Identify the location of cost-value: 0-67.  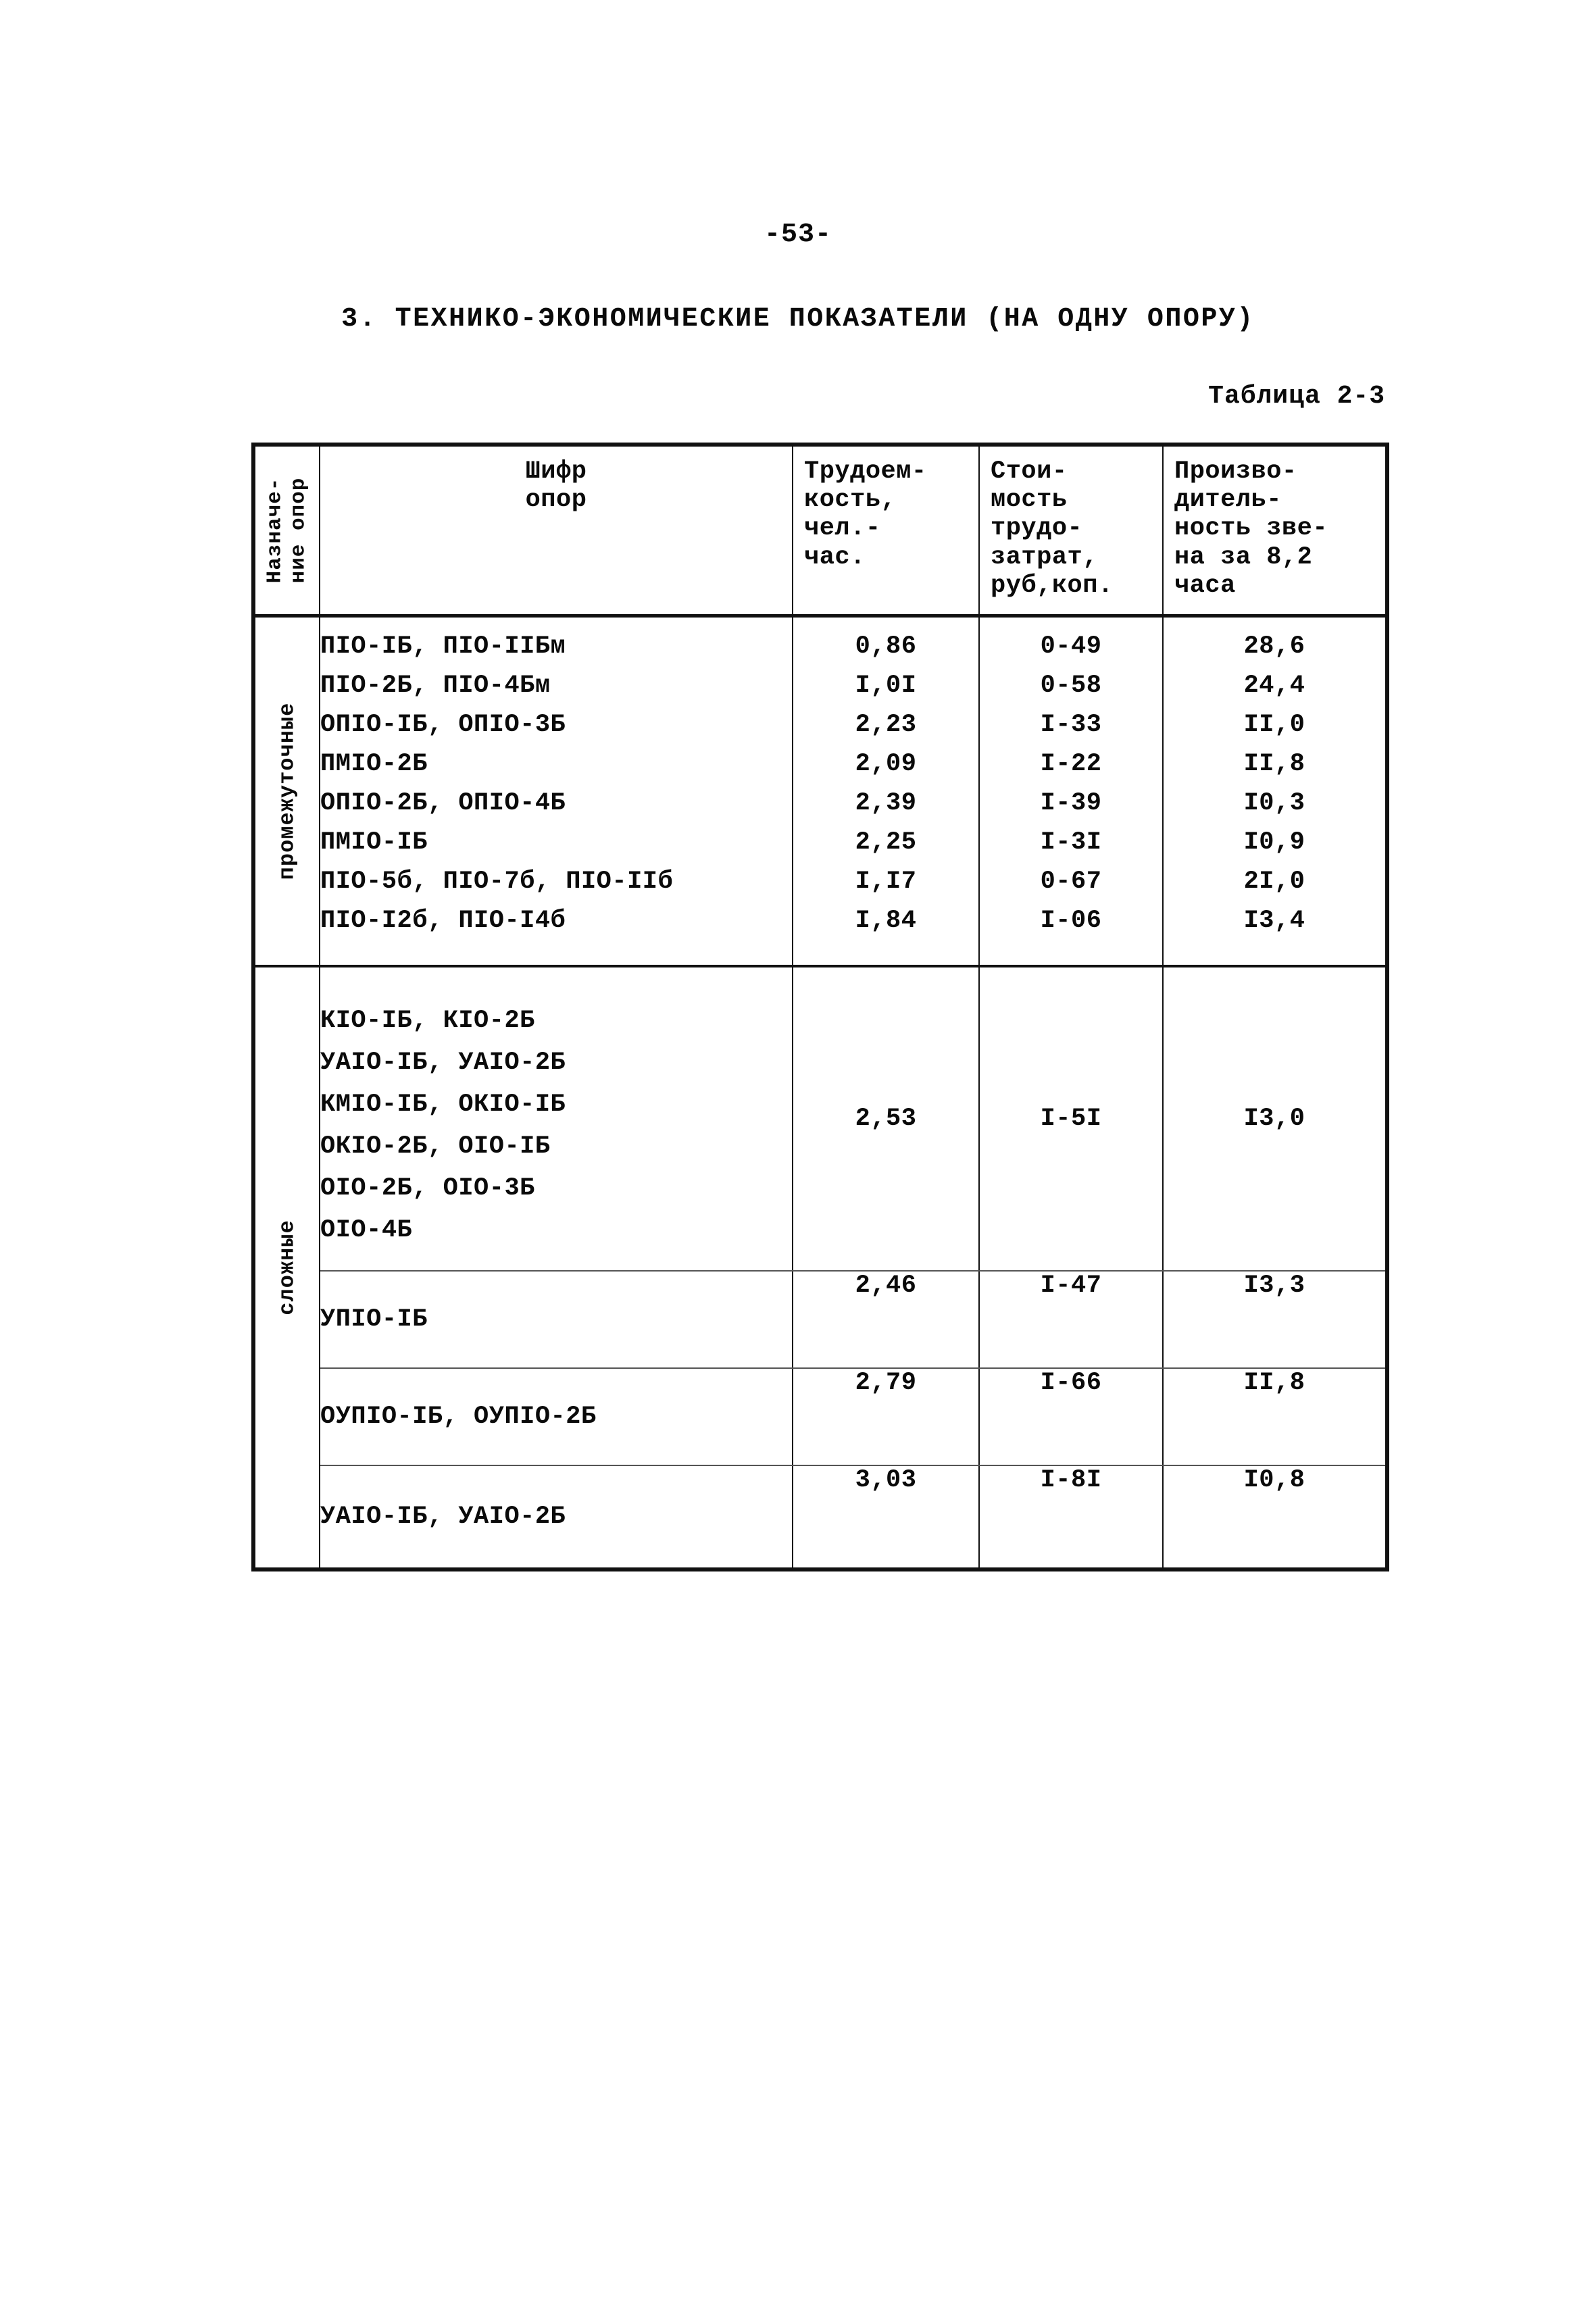
(1071, 882).